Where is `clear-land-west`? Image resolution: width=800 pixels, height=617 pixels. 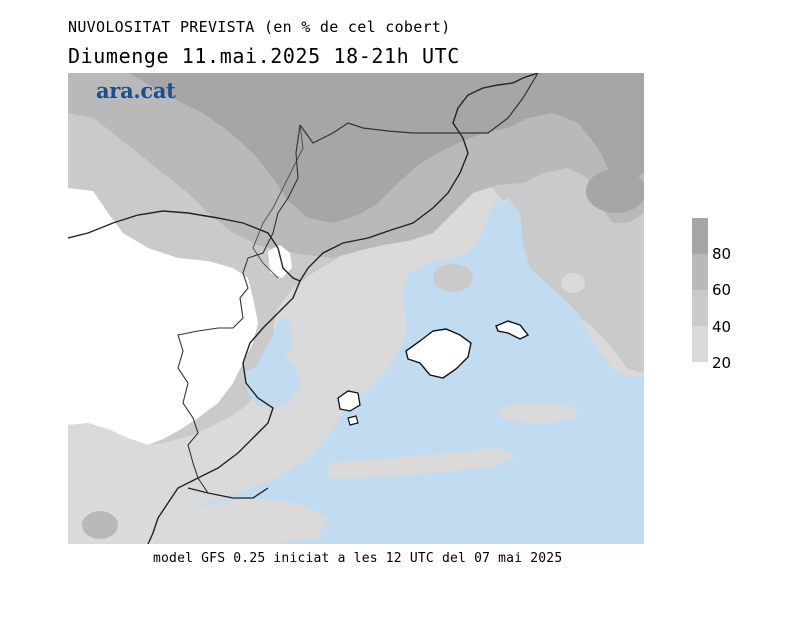
clear-land-west is located at coordinates (163, 316).